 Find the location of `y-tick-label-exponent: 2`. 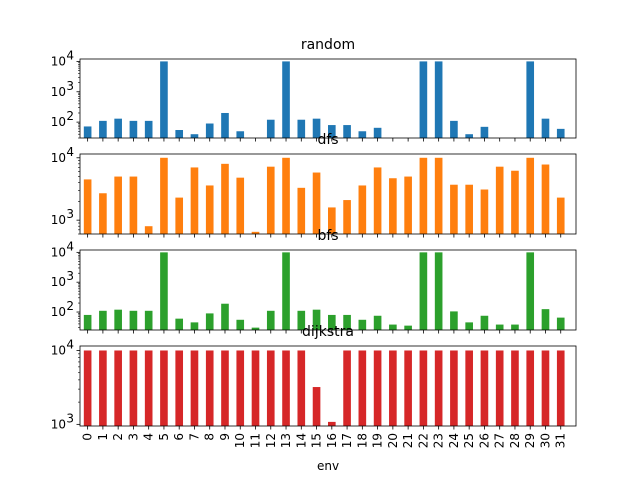

y-tick-label-exponent: 2 is located at coordinates (70, 306).